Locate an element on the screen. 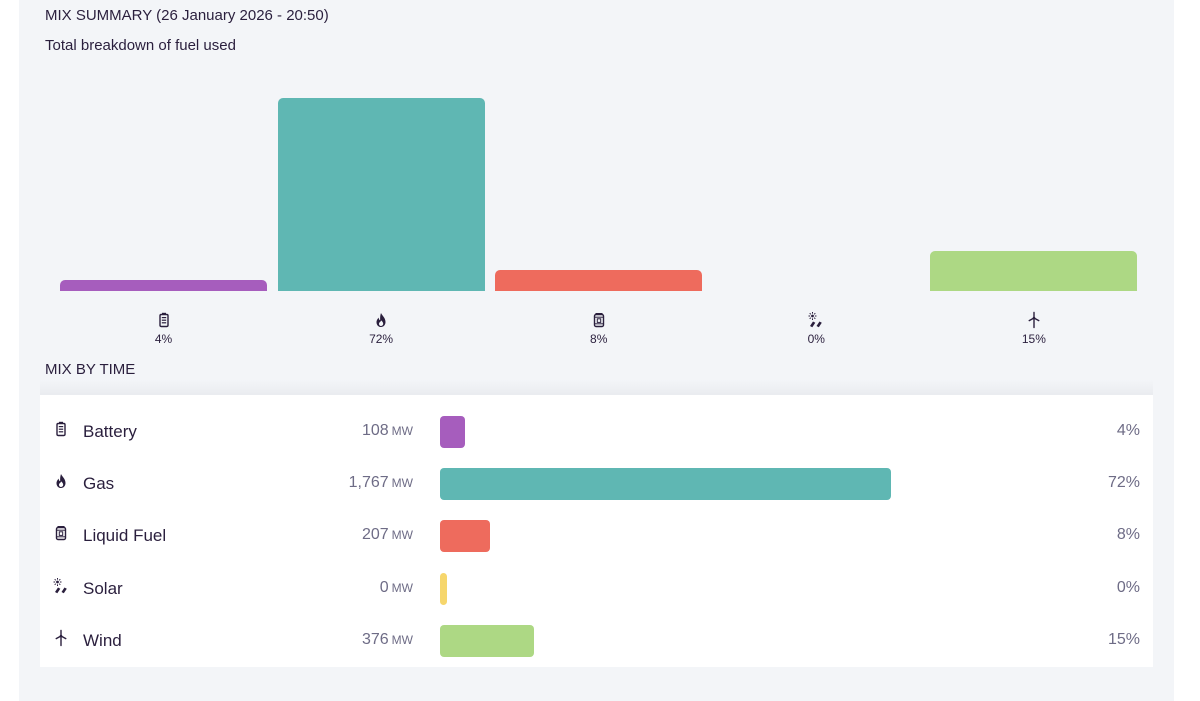 Image resolution: width=1200 pixels, height=701 pixels. fuel-percentage: 0% is located at coordinates (1128, 587).